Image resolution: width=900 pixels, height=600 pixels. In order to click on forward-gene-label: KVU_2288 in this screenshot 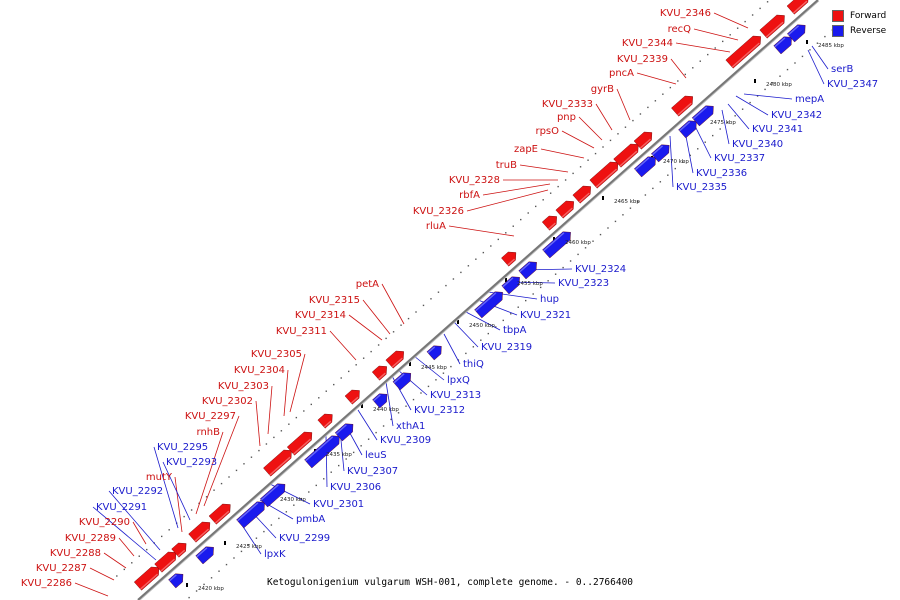, I will do `click(75, 553)`.